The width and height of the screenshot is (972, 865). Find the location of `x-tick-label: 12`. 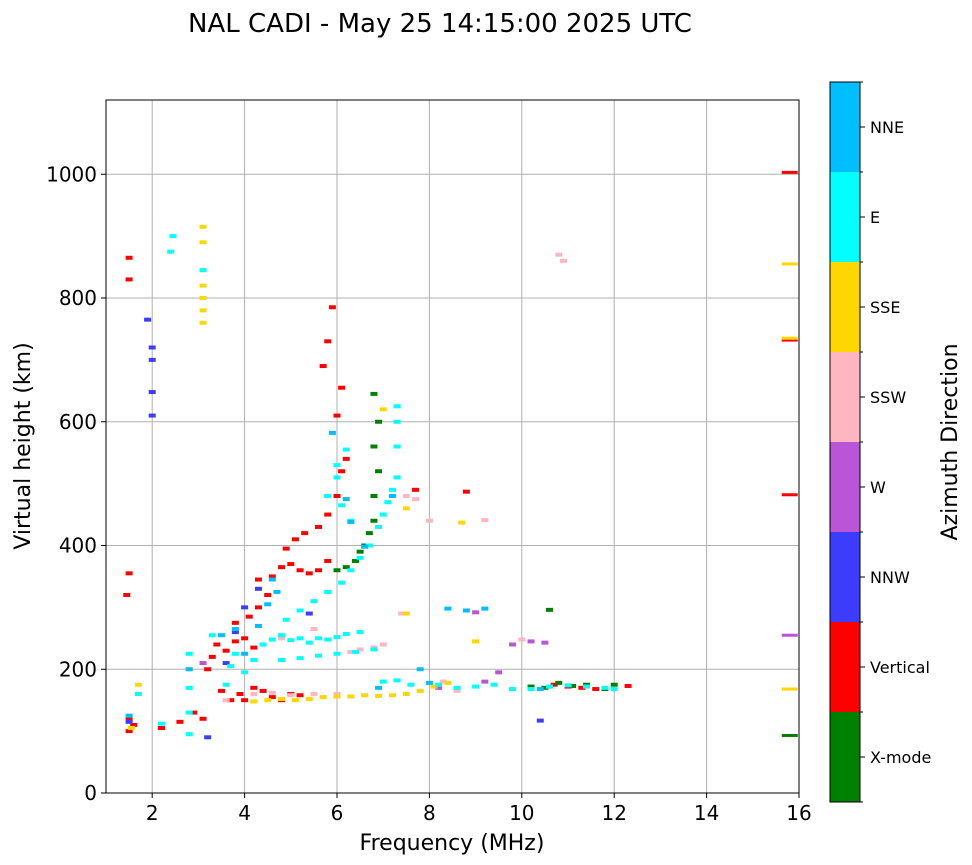

x-tick-label: 12 is located at coordinates (613, 813).